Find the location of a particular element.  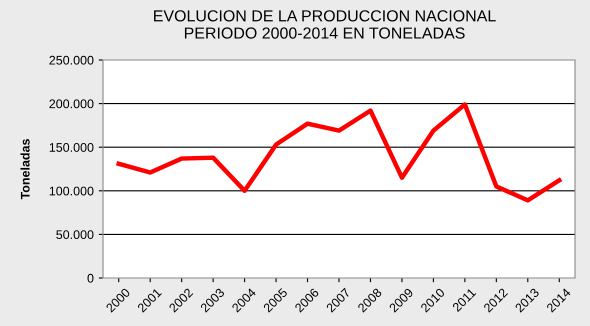

y-tick-label: 100.000 is located at coordinates (72, 191).